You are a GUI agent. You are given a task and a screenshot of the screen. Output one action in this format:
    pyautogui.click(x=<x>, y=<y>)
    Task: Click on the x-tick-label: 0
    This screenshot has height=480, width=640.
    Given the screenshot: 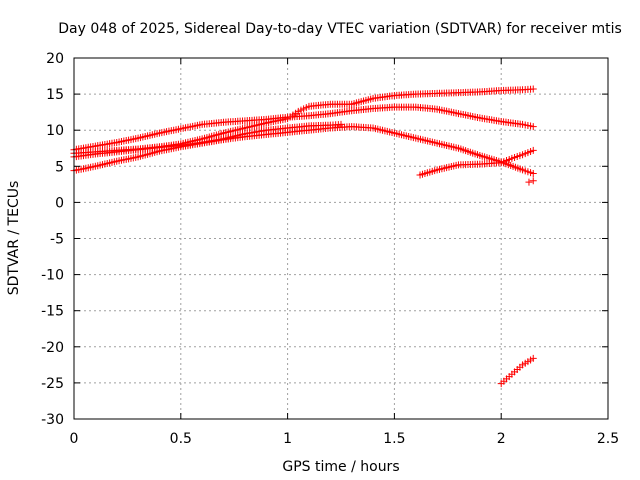 What is the action you would take?
    pyautogui.click(x=74, y=439)
    